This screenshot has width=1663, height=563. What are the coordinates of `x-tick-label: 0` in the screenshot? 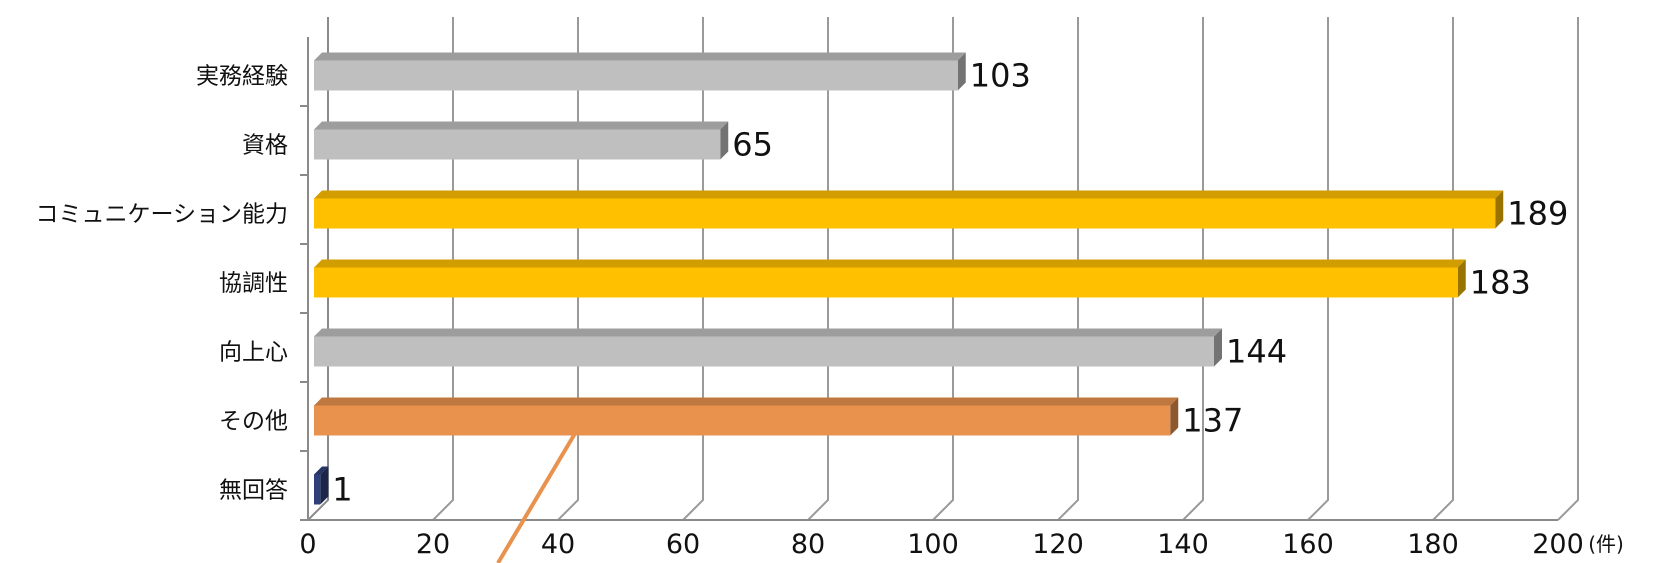 It's located at (307, 544).